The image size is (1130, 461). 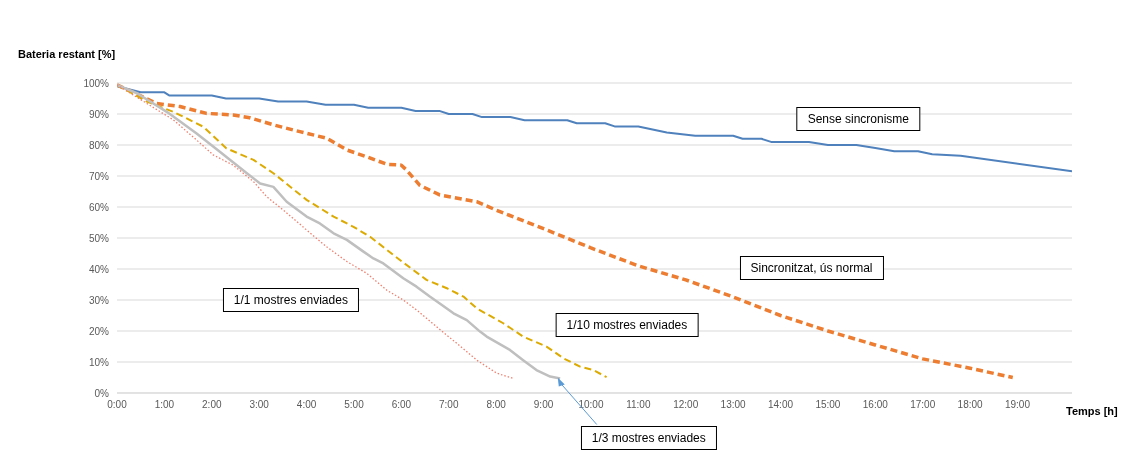 What do you see at coordinates (67, 54) in the screenshot?
I see `y-axis-title: Bateria restant [%]` at bounding box center [67, 54].